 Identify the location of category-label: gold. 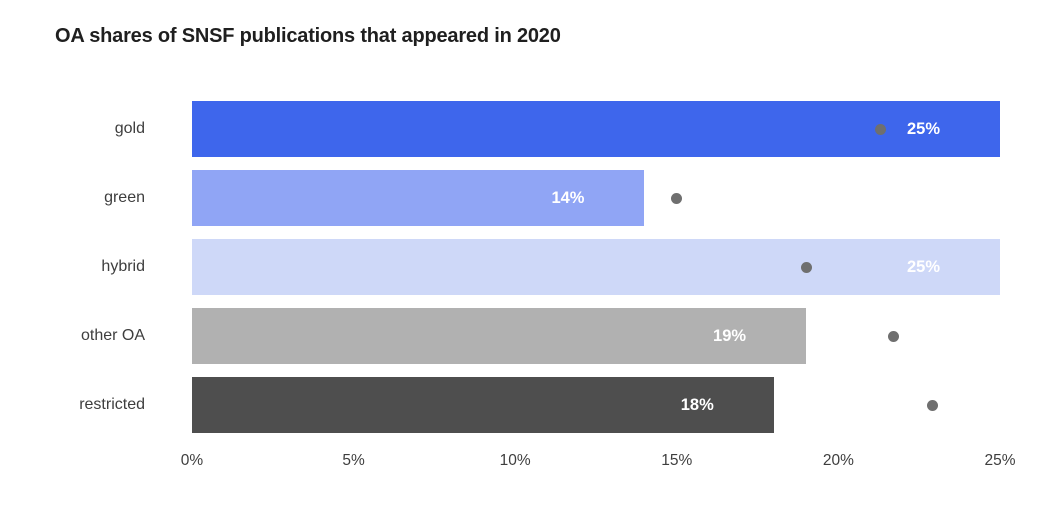
(129, 128).